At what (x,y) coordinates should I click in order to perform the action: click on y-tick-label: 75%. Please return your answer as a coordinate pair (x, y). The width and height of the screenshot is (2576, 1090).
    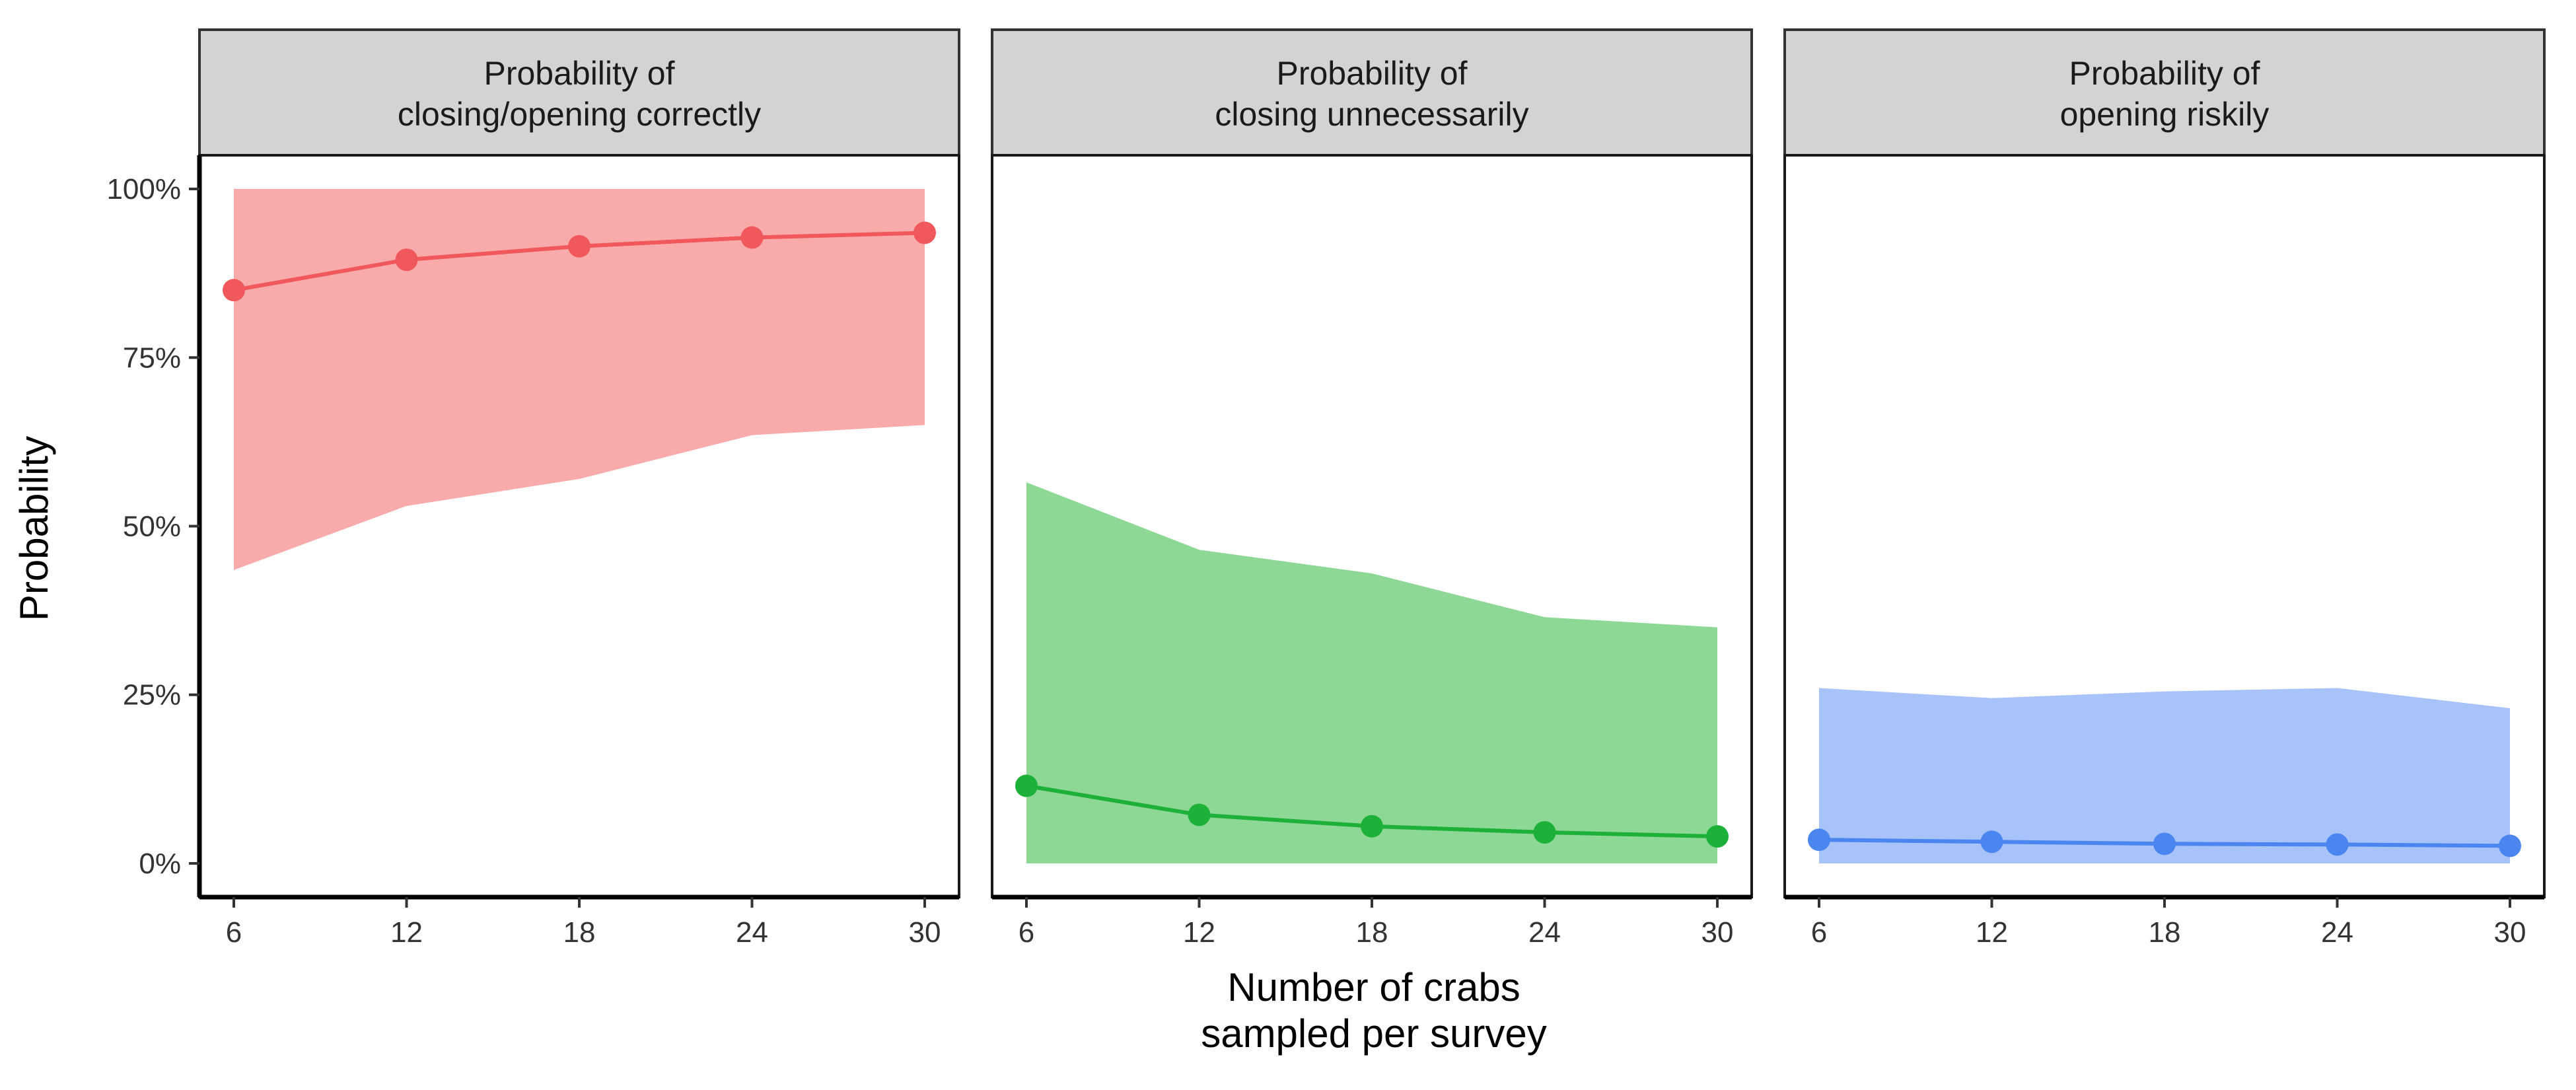
    Looking at the image, I should click on (152, 358).